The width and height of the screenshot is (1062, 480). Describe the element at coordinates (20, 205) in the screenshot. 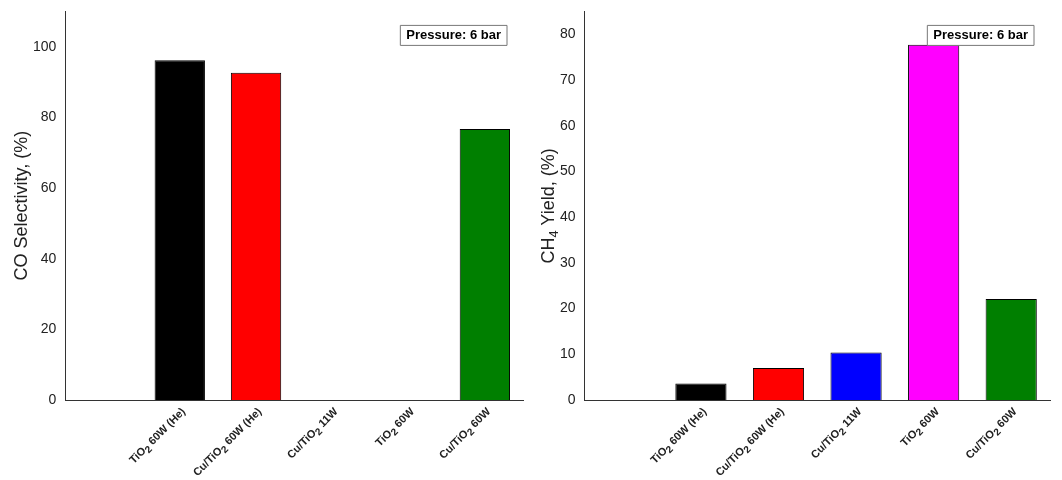

I see `y-axis-title: CO Selectivity, (%)` at that location.